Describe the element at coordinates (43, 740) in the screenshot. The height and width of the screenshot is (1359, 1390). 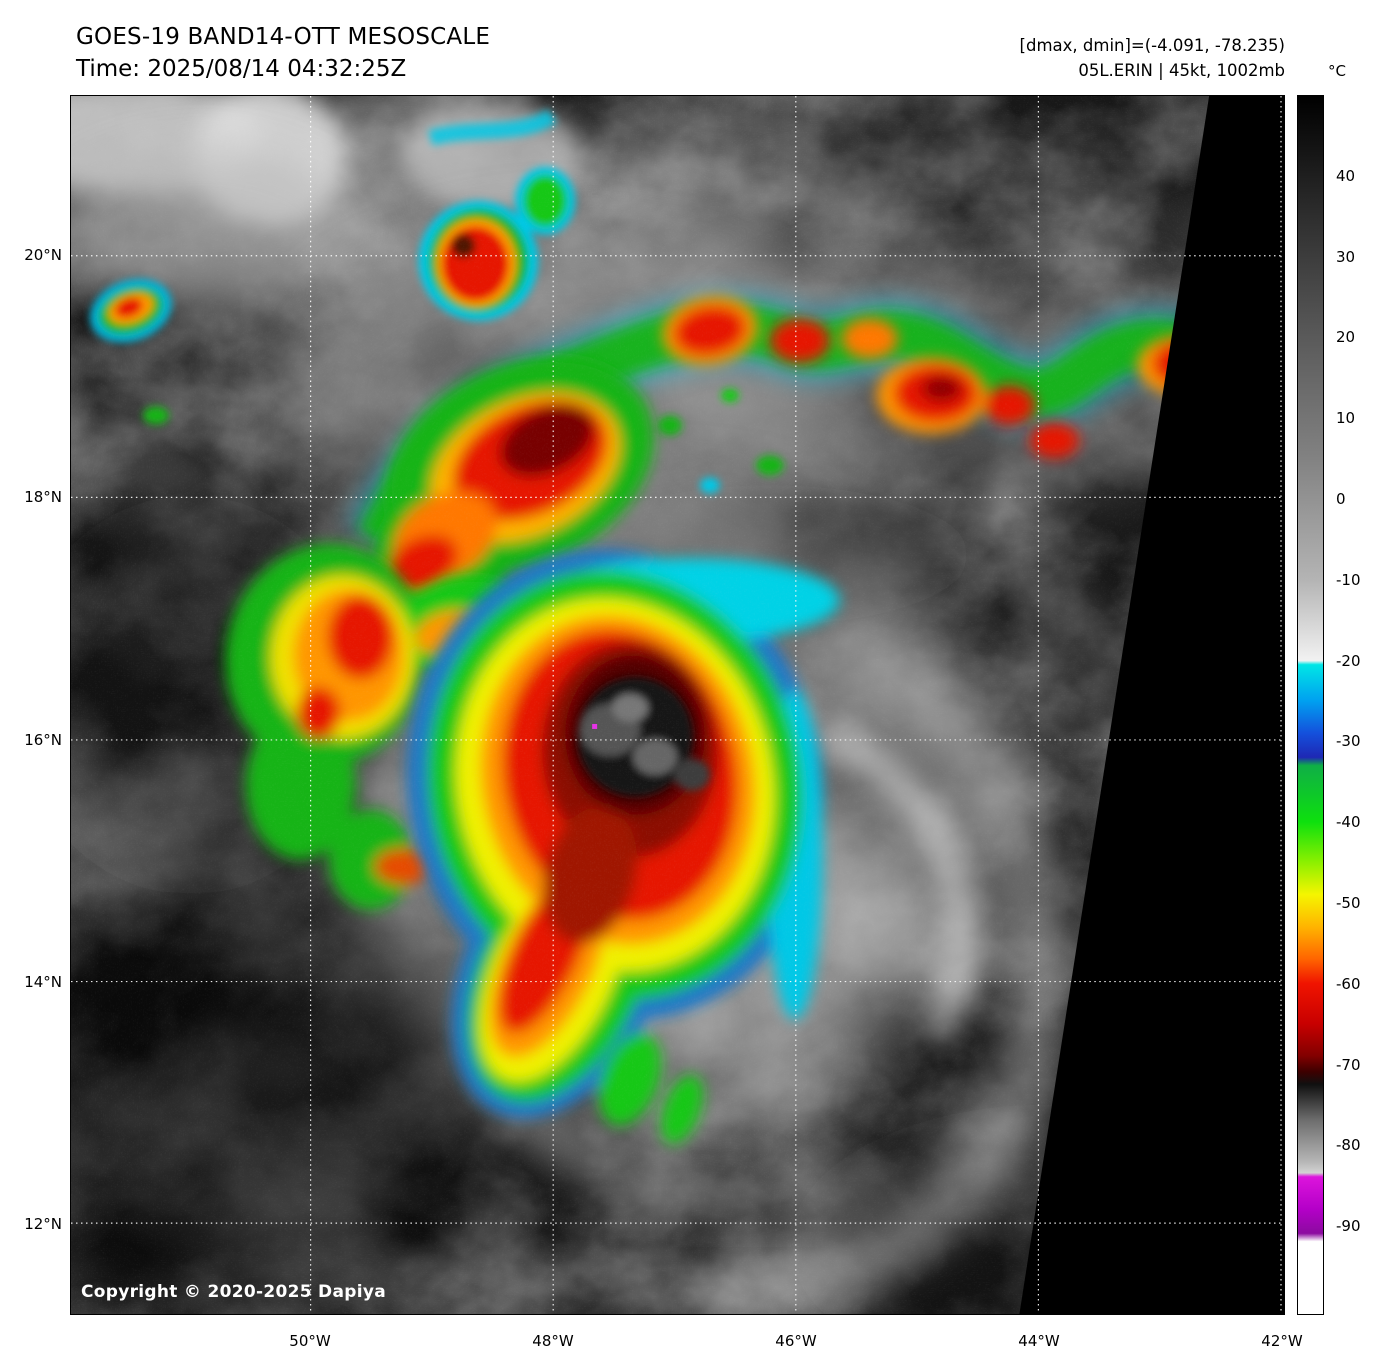
I see `latitude-label: 16°N` at that location.